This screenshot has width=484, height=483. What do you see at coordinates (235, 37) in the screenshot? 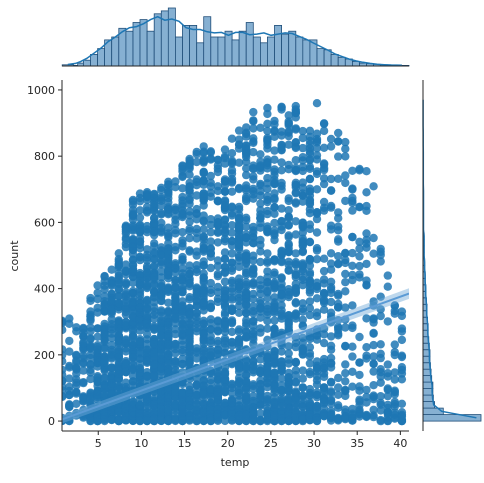
I see `marginal-x-histogram` at bounding box center [235, 37].